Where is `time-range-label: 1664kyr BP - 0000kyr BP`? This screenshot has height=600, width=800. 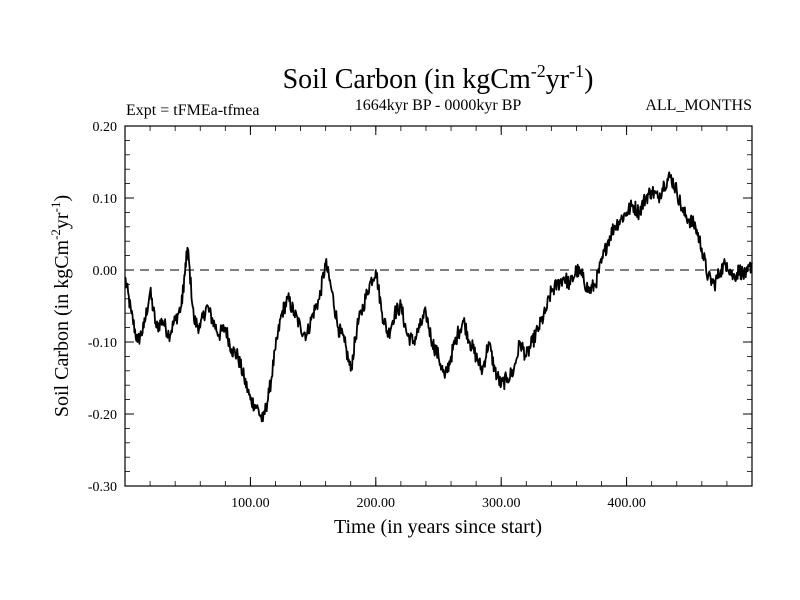 time-range-label: 1664kyr BP - 0000kyr BP is located at coordinates (438, 105).